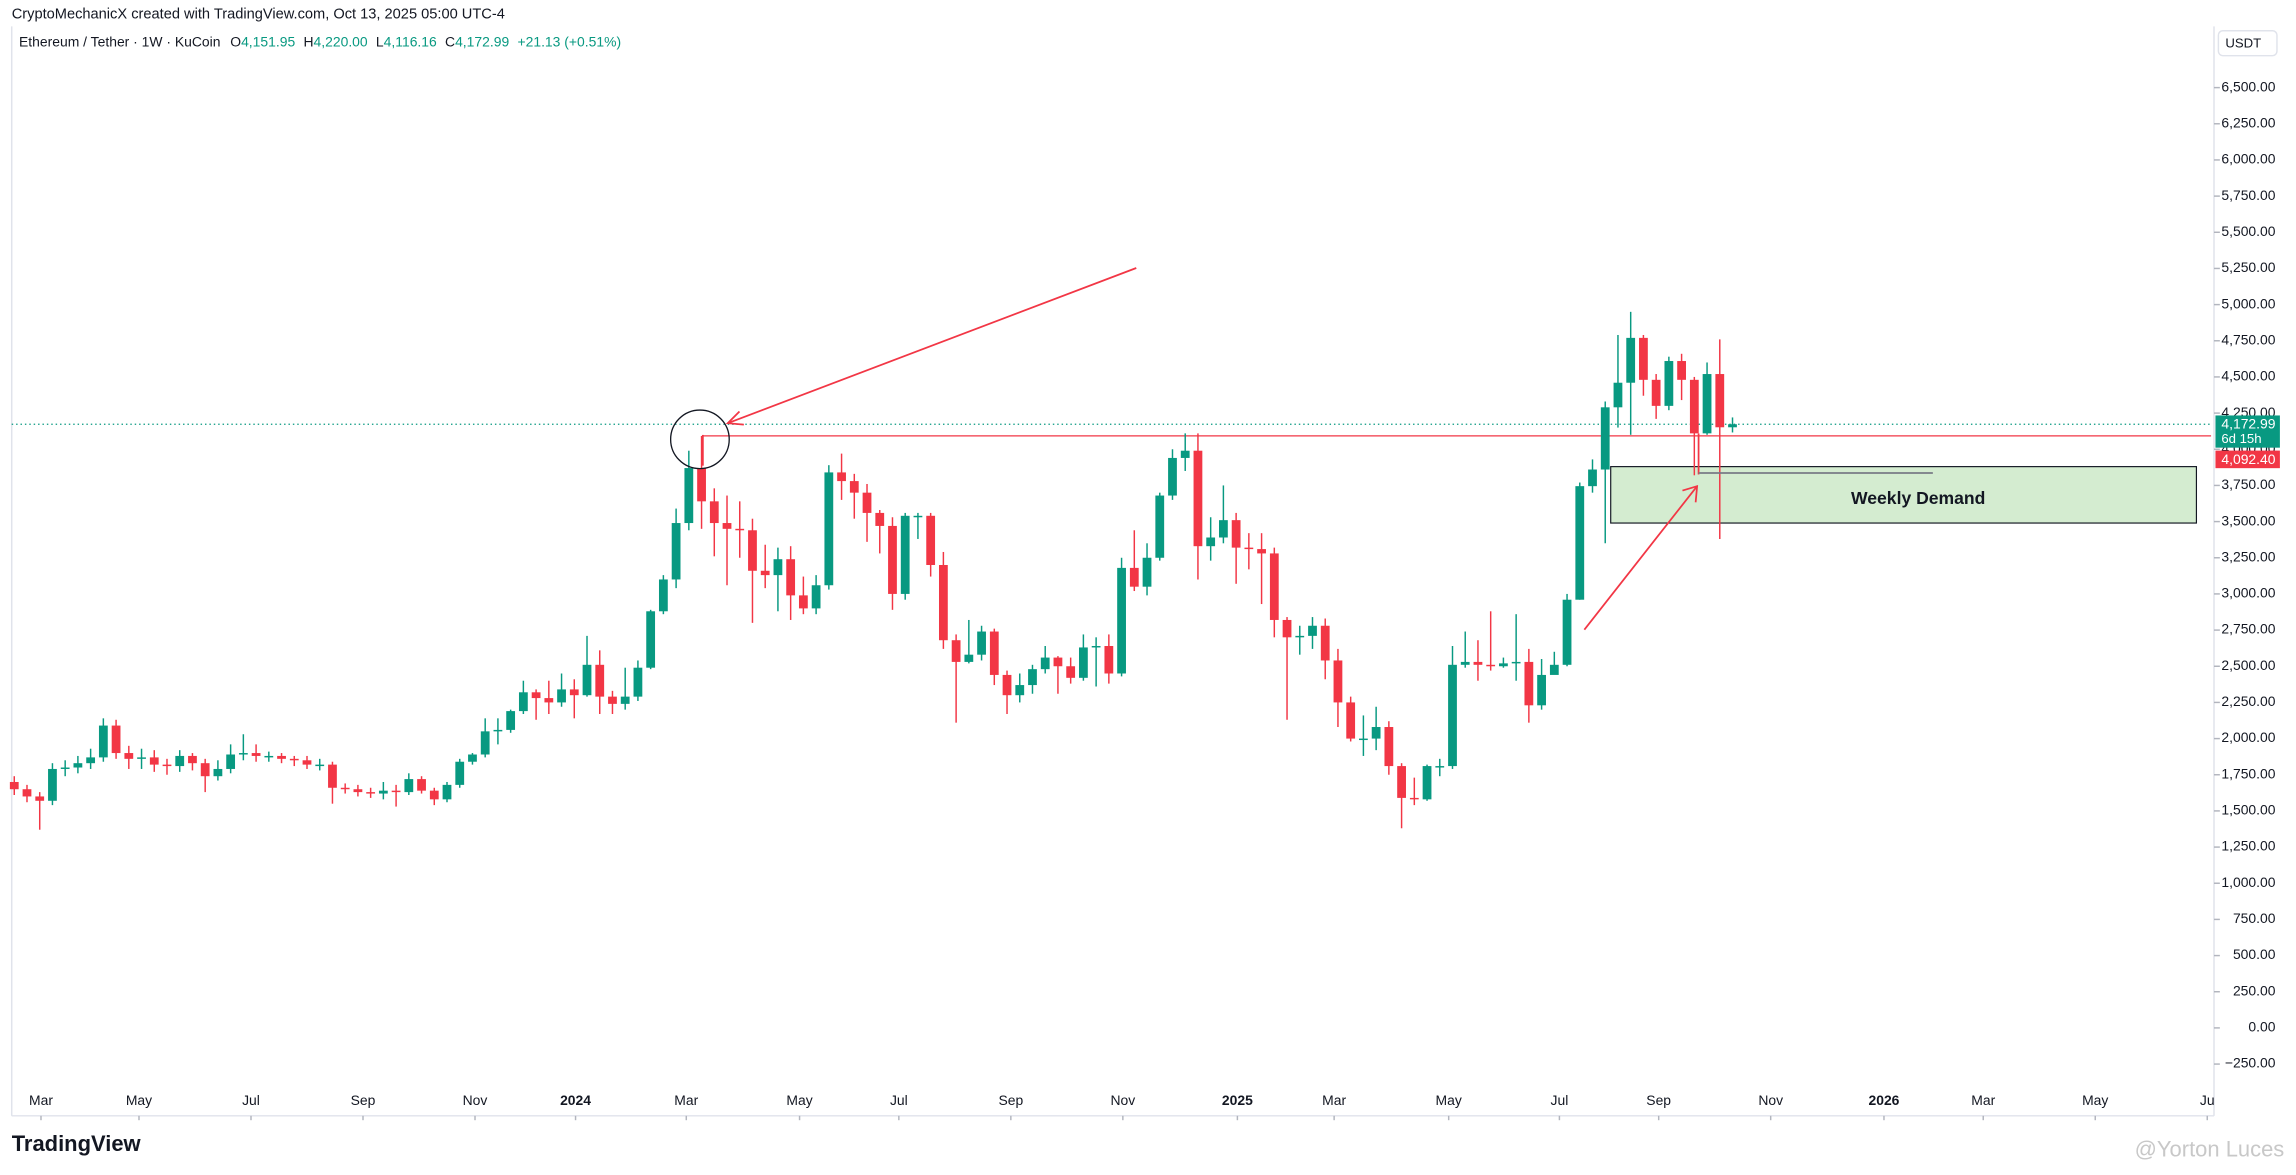  I want to click on price-label: 4,092.40, so click(2248, 459).